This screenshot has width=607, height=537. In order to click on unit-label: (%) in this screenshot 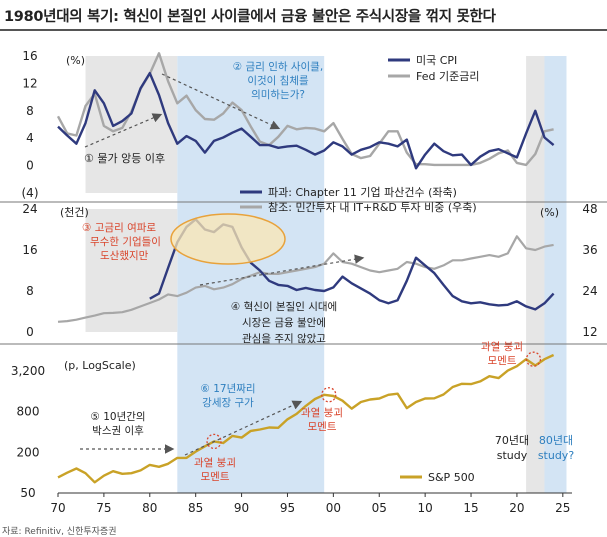, I will do `click(75, 60)`.